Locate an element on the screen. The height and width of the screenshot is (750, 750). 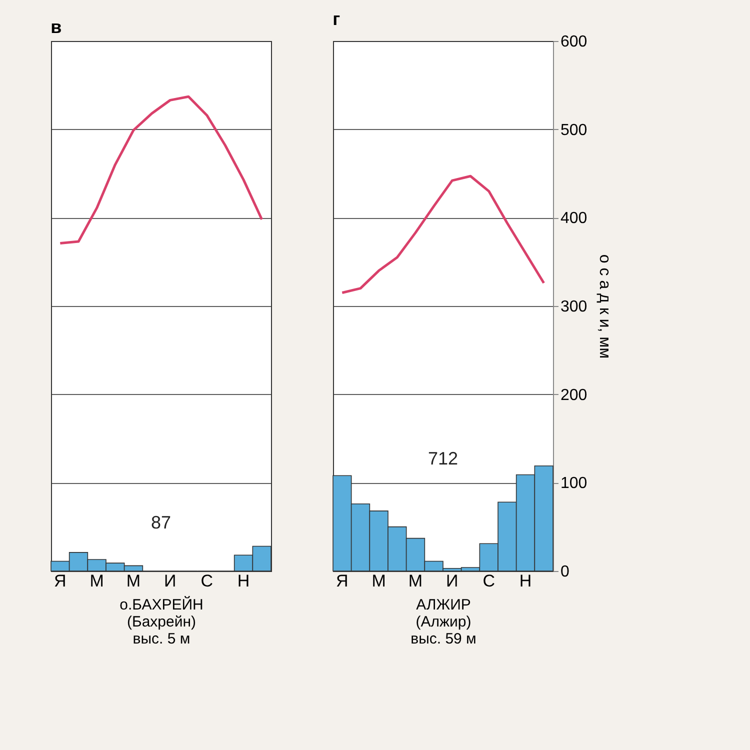
annotation: 87 is located at coordinates (161, 522).